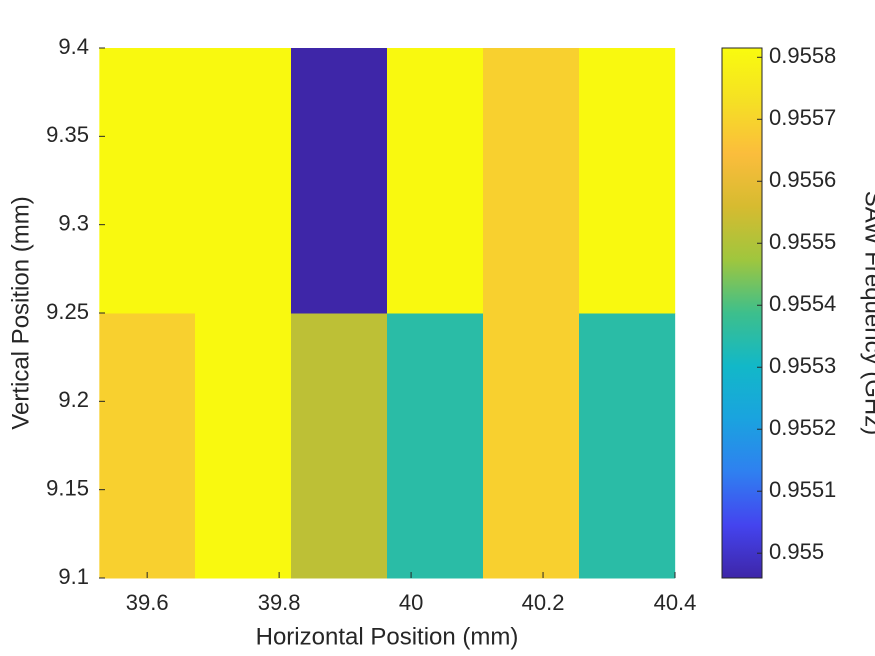  What do you see at coordinates (73, 46) in the screenshot?
I see `y-tick-label: 9.4` at bounding box center [73, 46].